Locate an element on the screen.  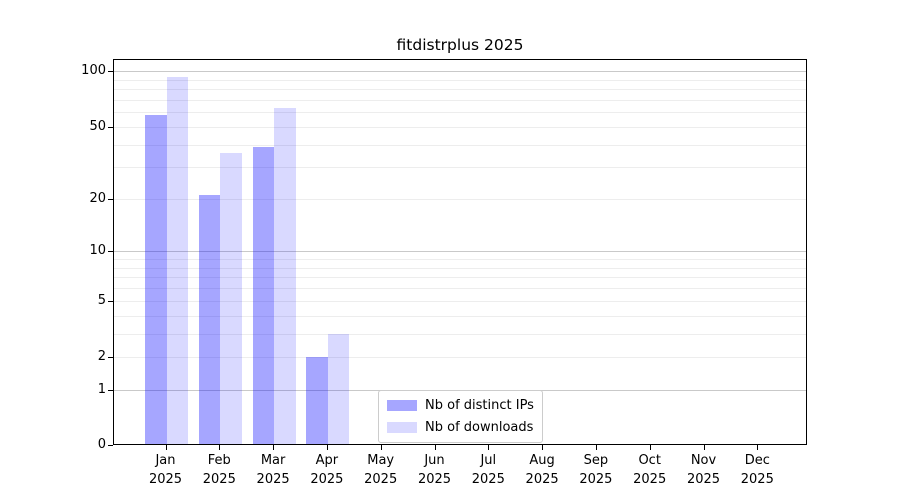
x-tick-month-may: May is located at coordinates (381, 460).